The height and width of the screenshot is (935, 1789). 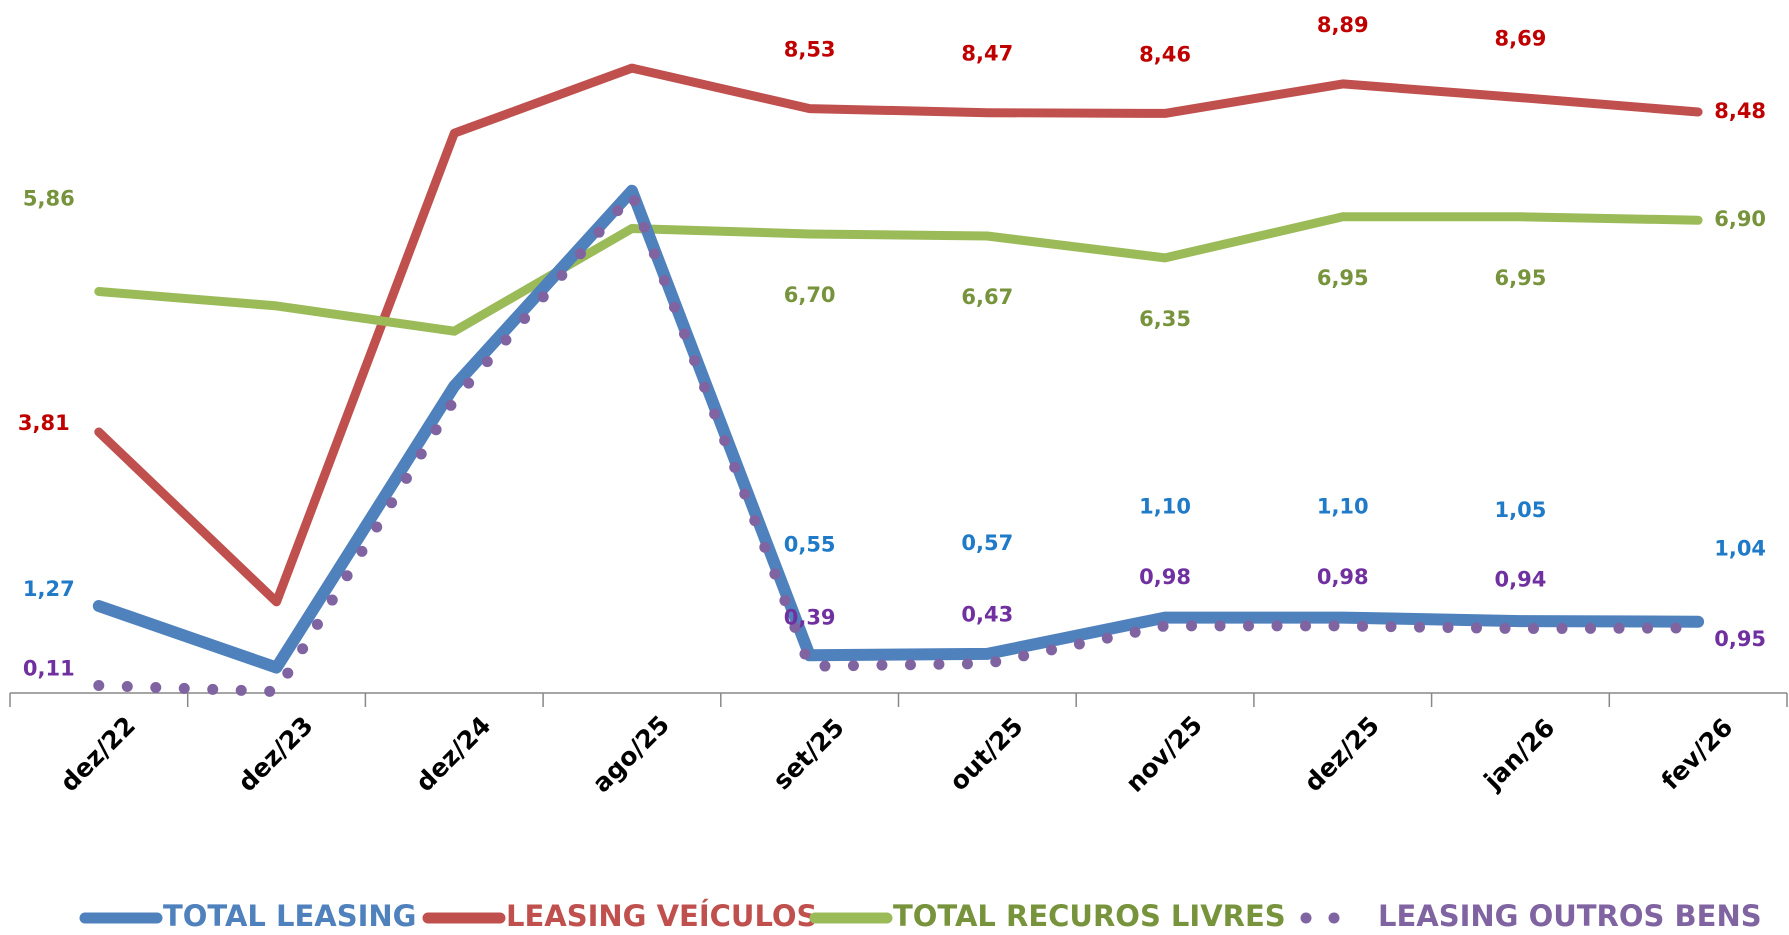 What do you see at coordinates (661, 916) in the screenshot?
I see `legend-label: LEASING VEÍCULOS` at bounding box center [661, 916].